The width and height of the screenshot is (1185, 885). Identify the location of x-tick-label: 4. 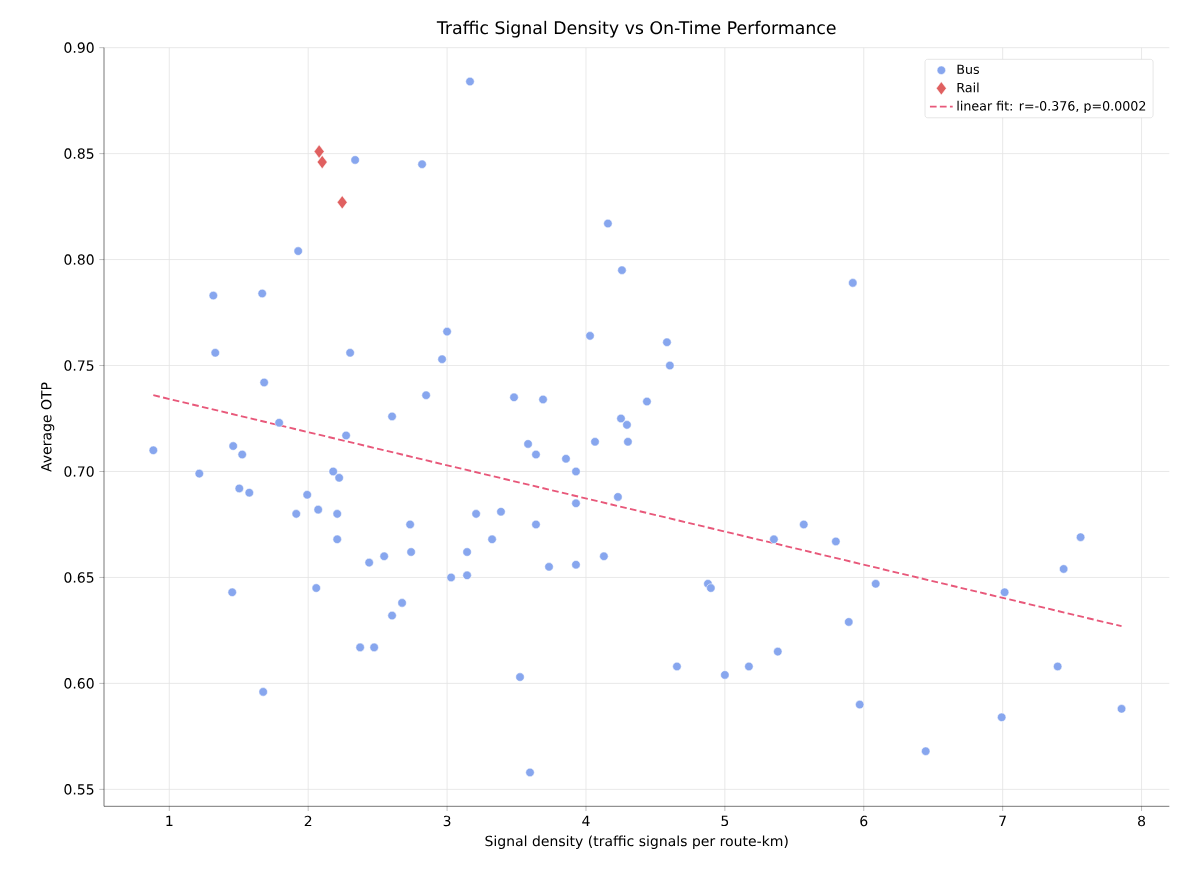
(586, 820).